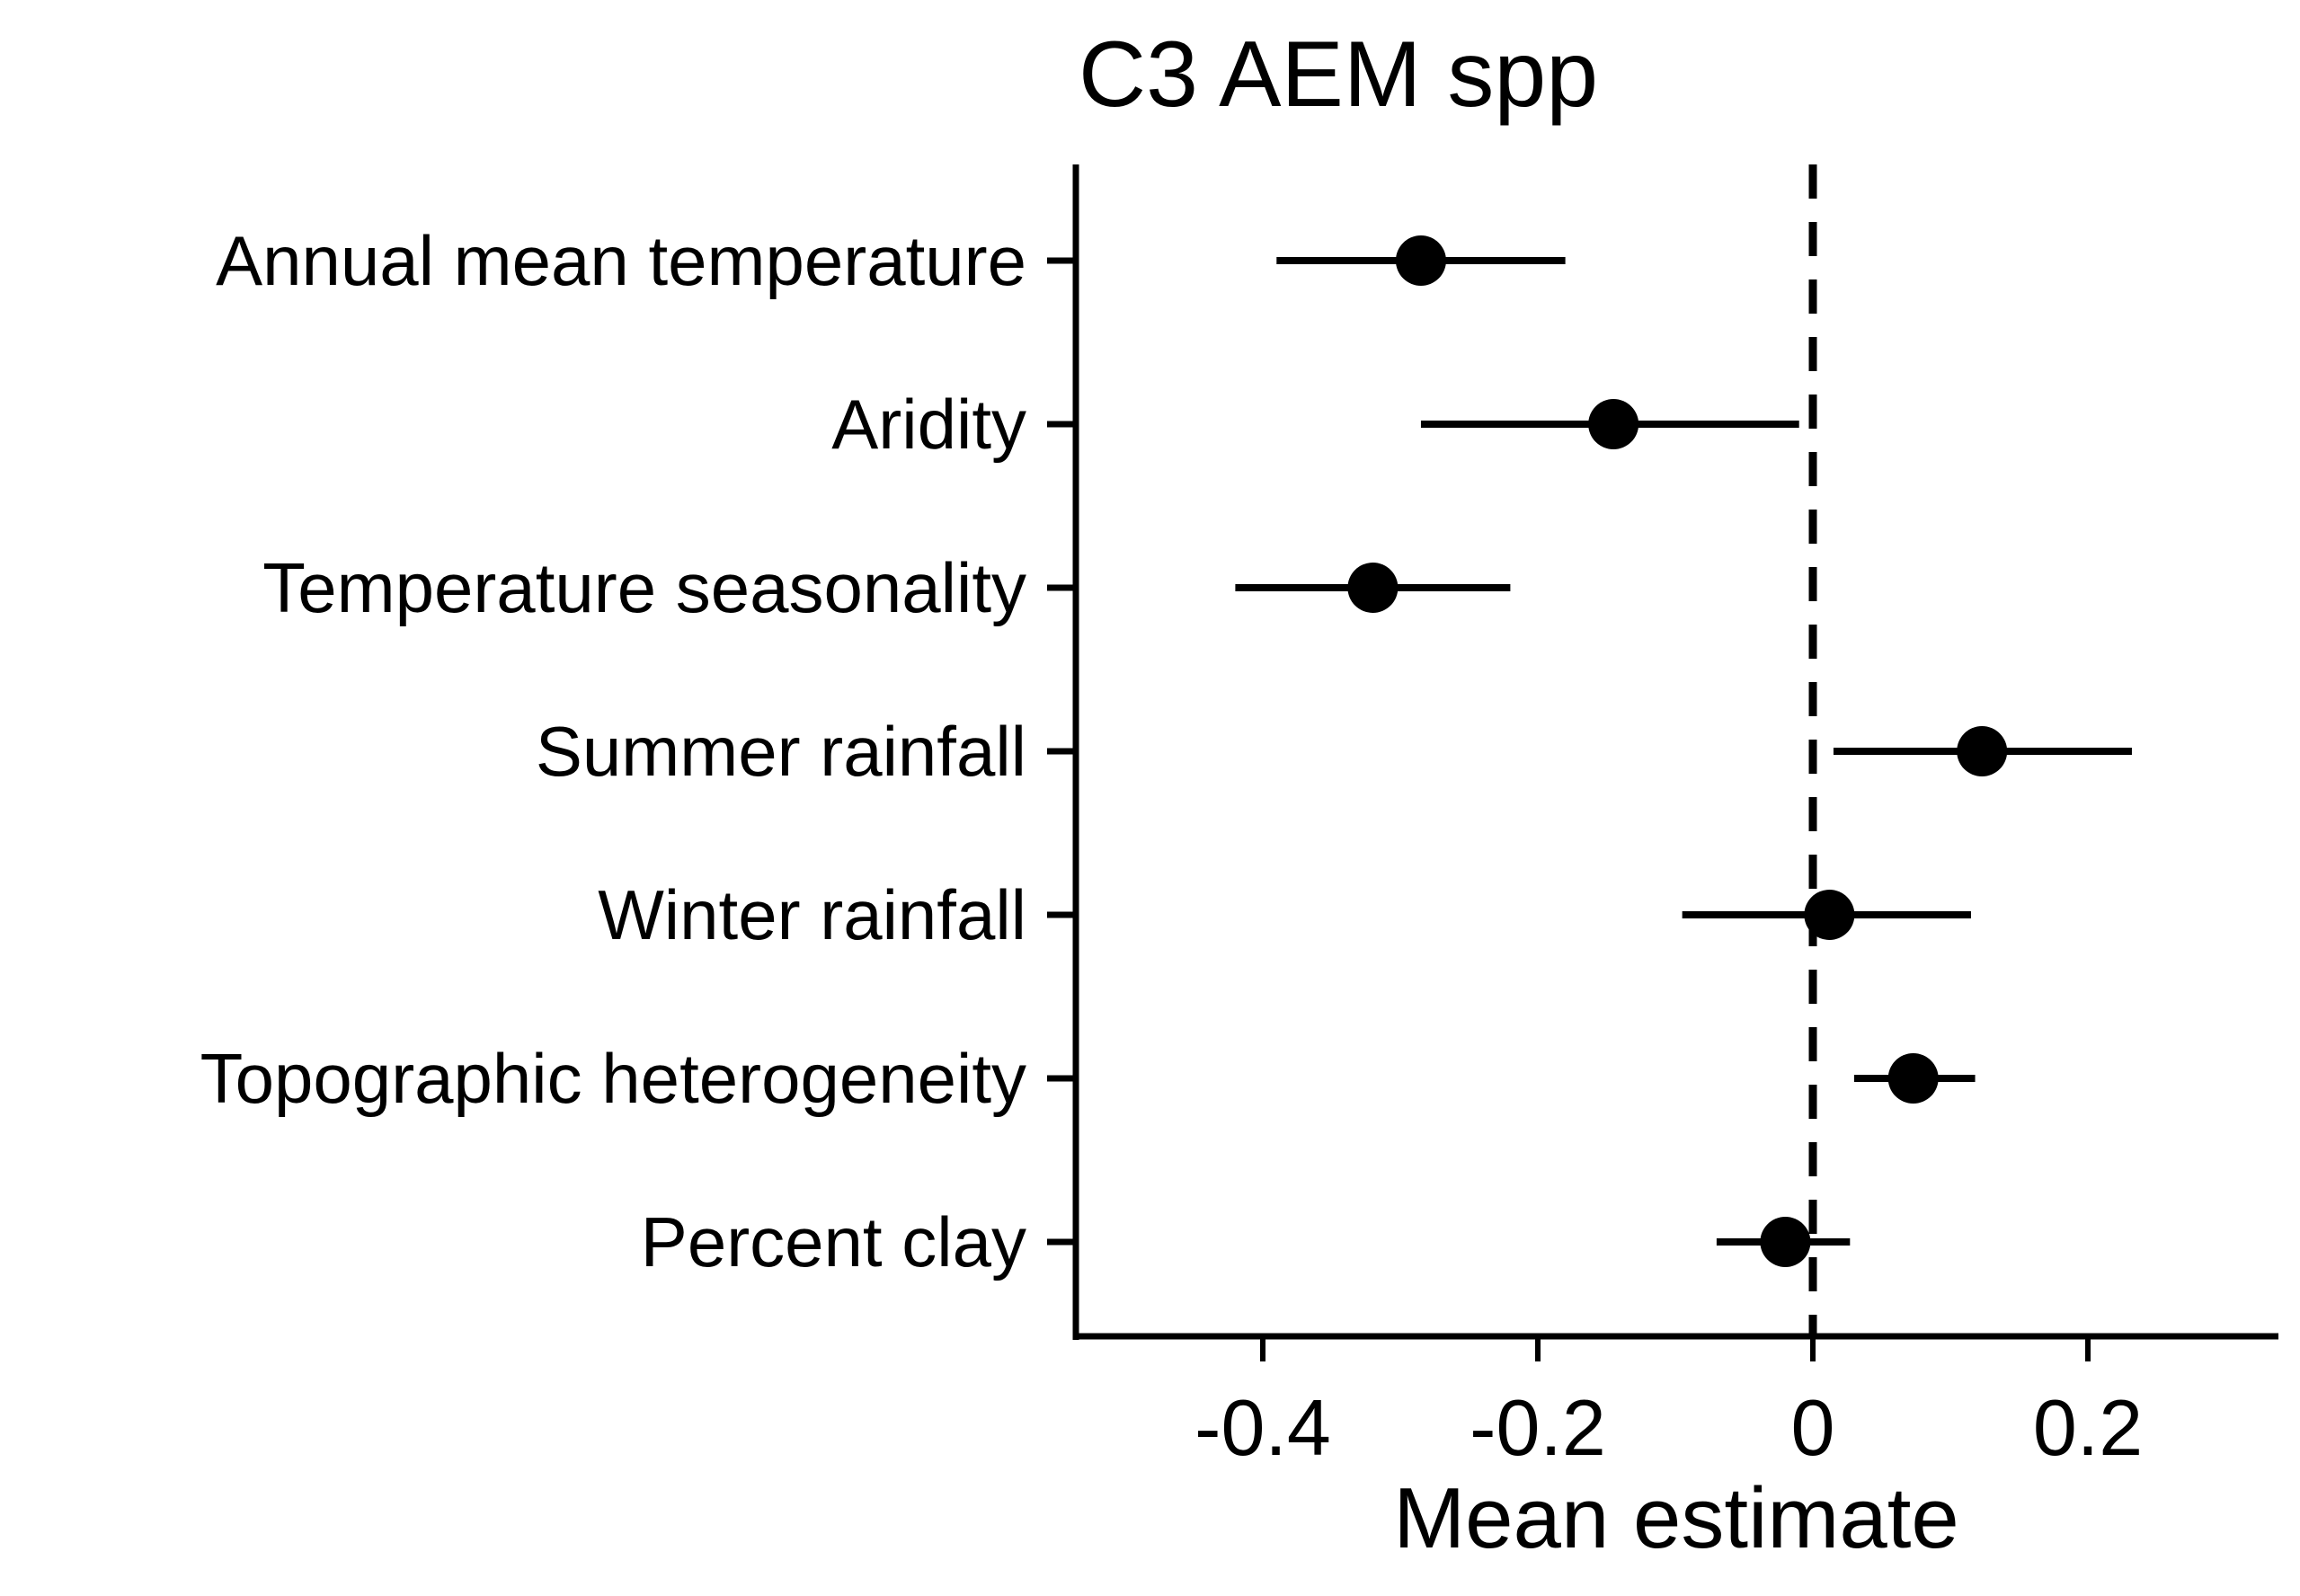 This screenshot has width=2300, height=1596. Describe the element at coordinates (833, 1241) in the screenshot. I see `y-category-label: Percent clay` at that location.